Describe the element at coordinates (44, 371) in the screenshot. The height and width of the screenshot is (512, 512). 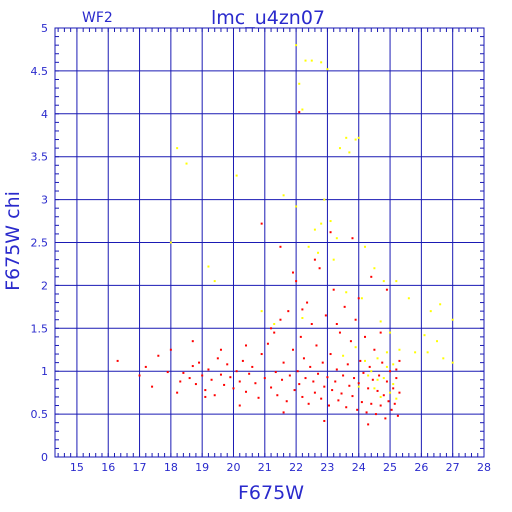
I see `y-tick-label: 1` at that location.